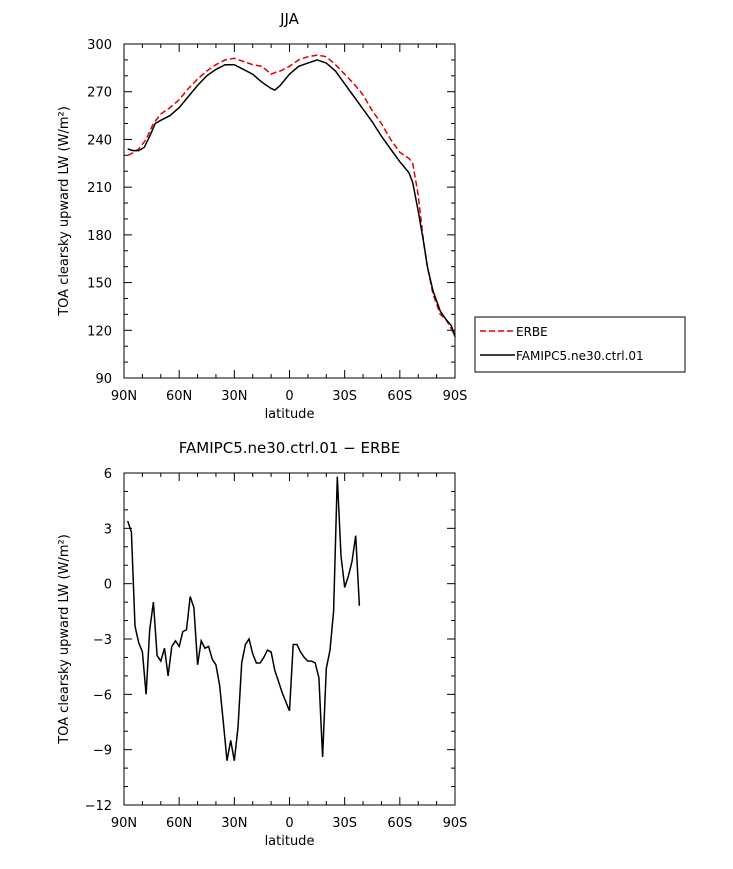 This screenshot has height=869, width=733. I want to click on series-line-erbe, so click(291, 195).